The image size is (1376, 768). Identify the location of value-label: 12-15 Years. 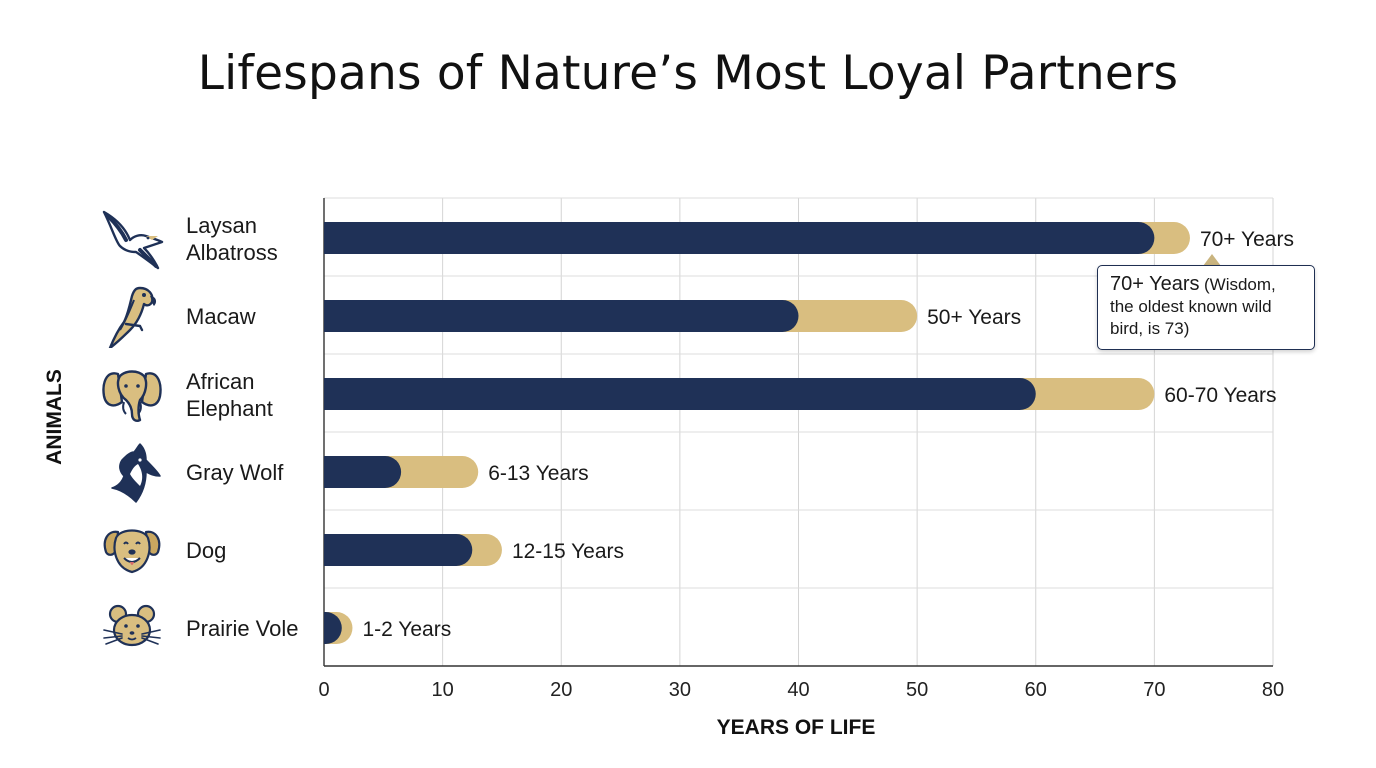
(568, 551).